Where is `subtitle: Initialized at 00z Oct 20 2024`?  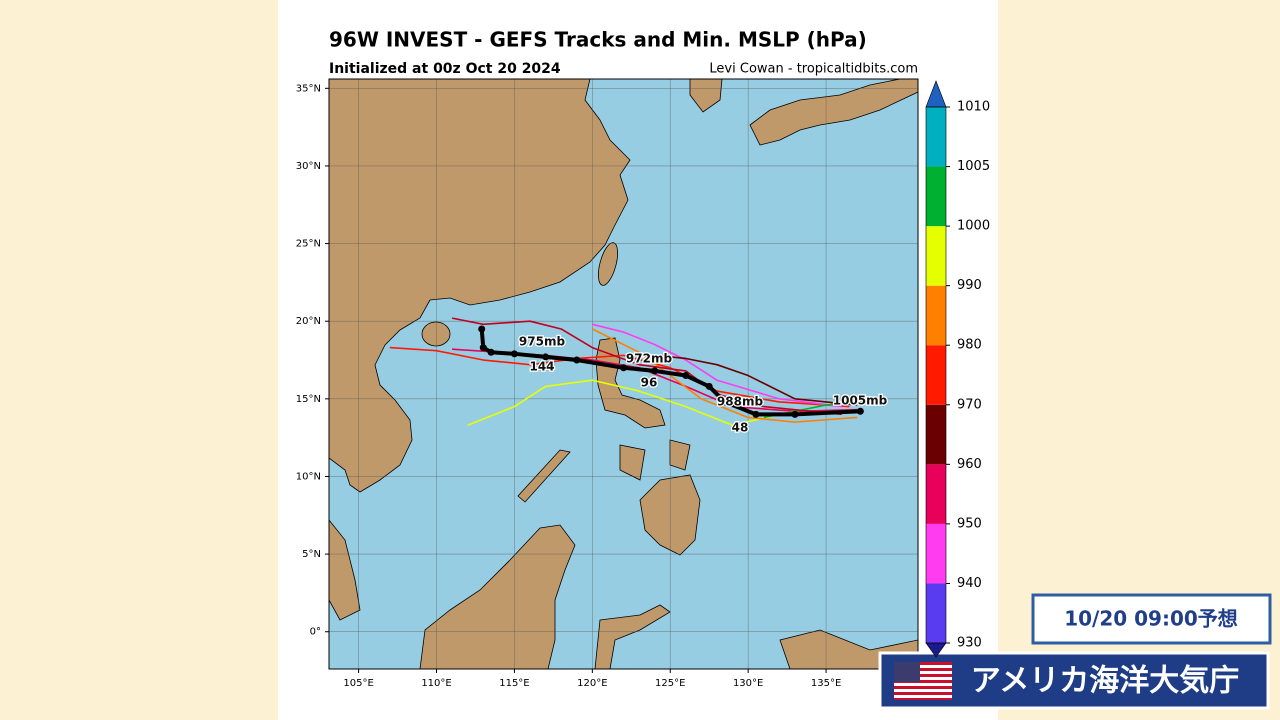
subtitle: Initialized at 00z Oct 20 2024 is located at coordinates (445, 69).